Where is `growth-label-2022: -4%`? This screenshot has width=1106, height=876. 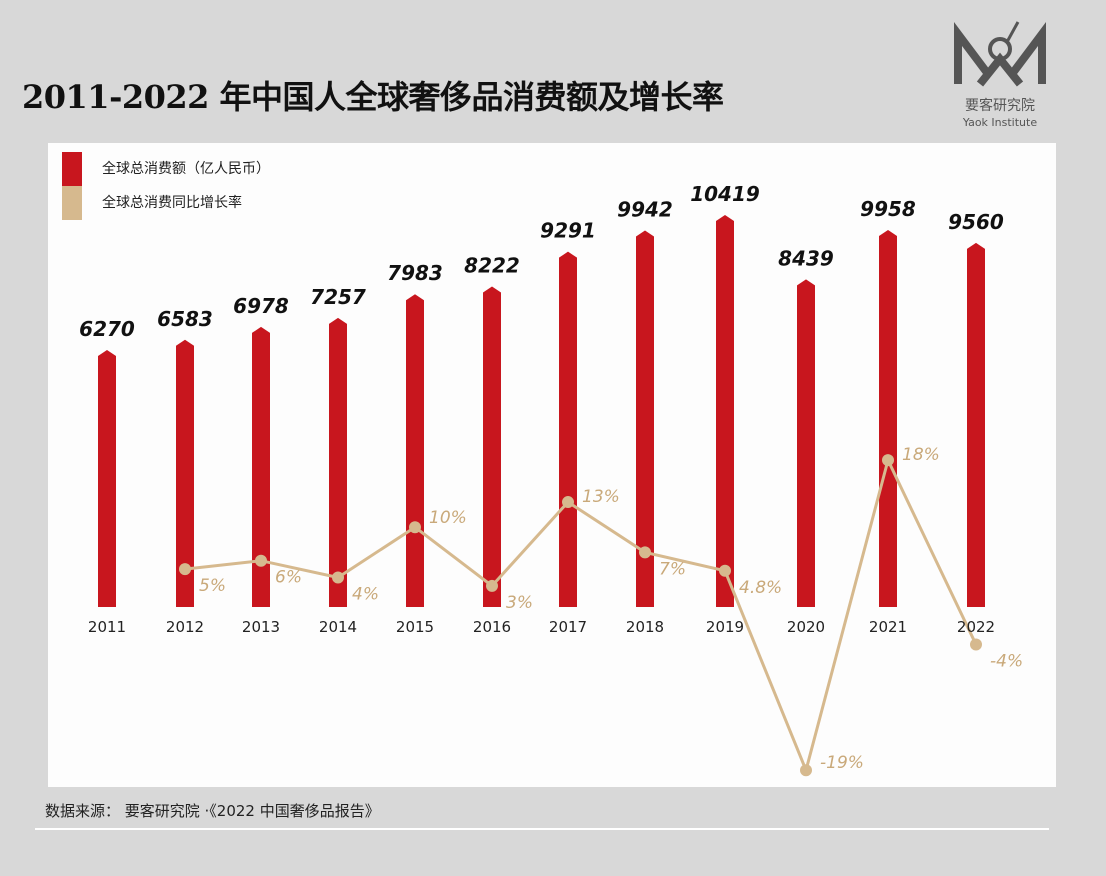 growth-label-2022: -4% is located at coordinates (1006, 662).